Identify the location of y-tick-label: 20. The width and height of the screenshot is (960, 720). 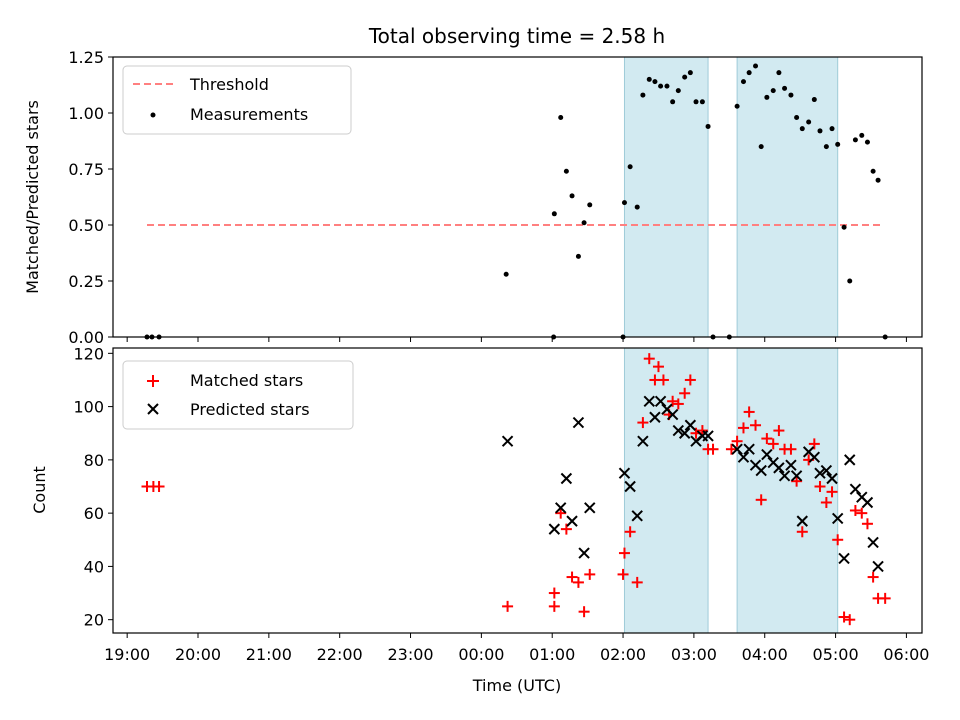
(94, 620).